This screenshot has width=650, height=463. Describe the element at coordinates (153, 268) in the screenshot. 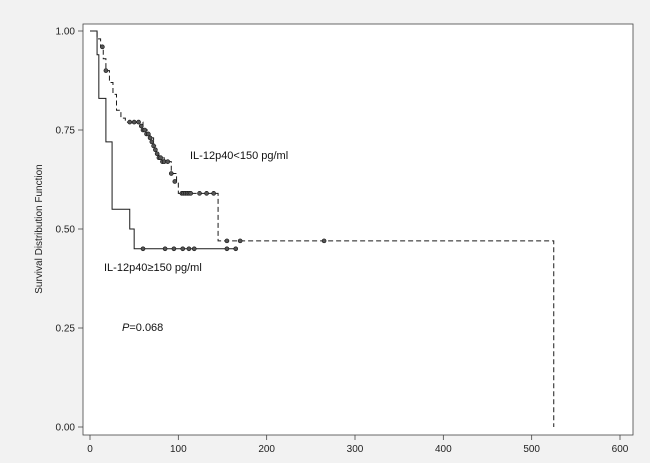

I see `series-label-high: IL-12p40≥150 pg/ml` at that location.